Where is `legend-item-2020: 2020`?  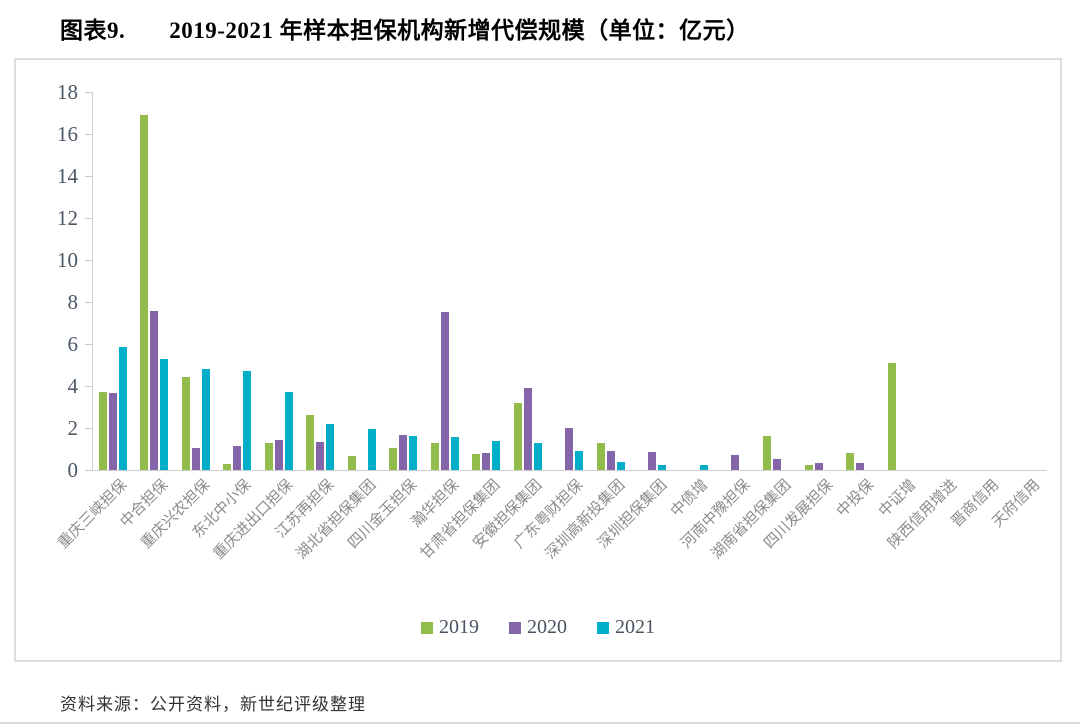 legend-item-2020: 2020 is located at coordinates (538, 627).